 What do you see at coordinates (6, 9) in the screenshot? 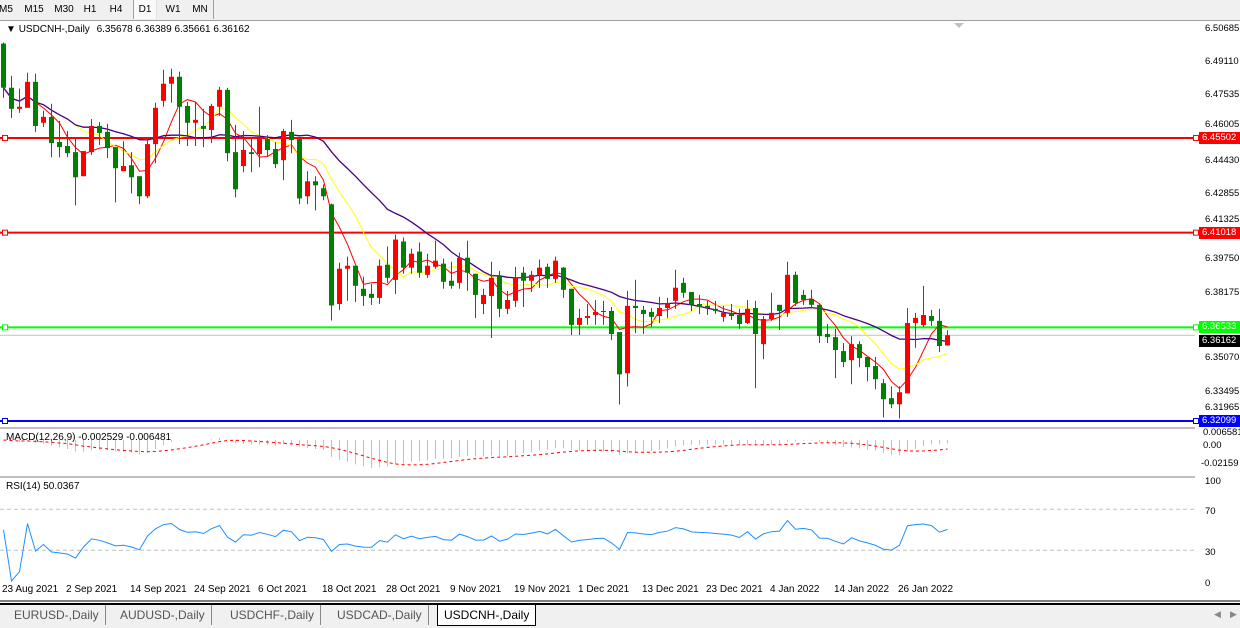
I see `timeframe-button-m5: M5` at bounding box center [6, 9].